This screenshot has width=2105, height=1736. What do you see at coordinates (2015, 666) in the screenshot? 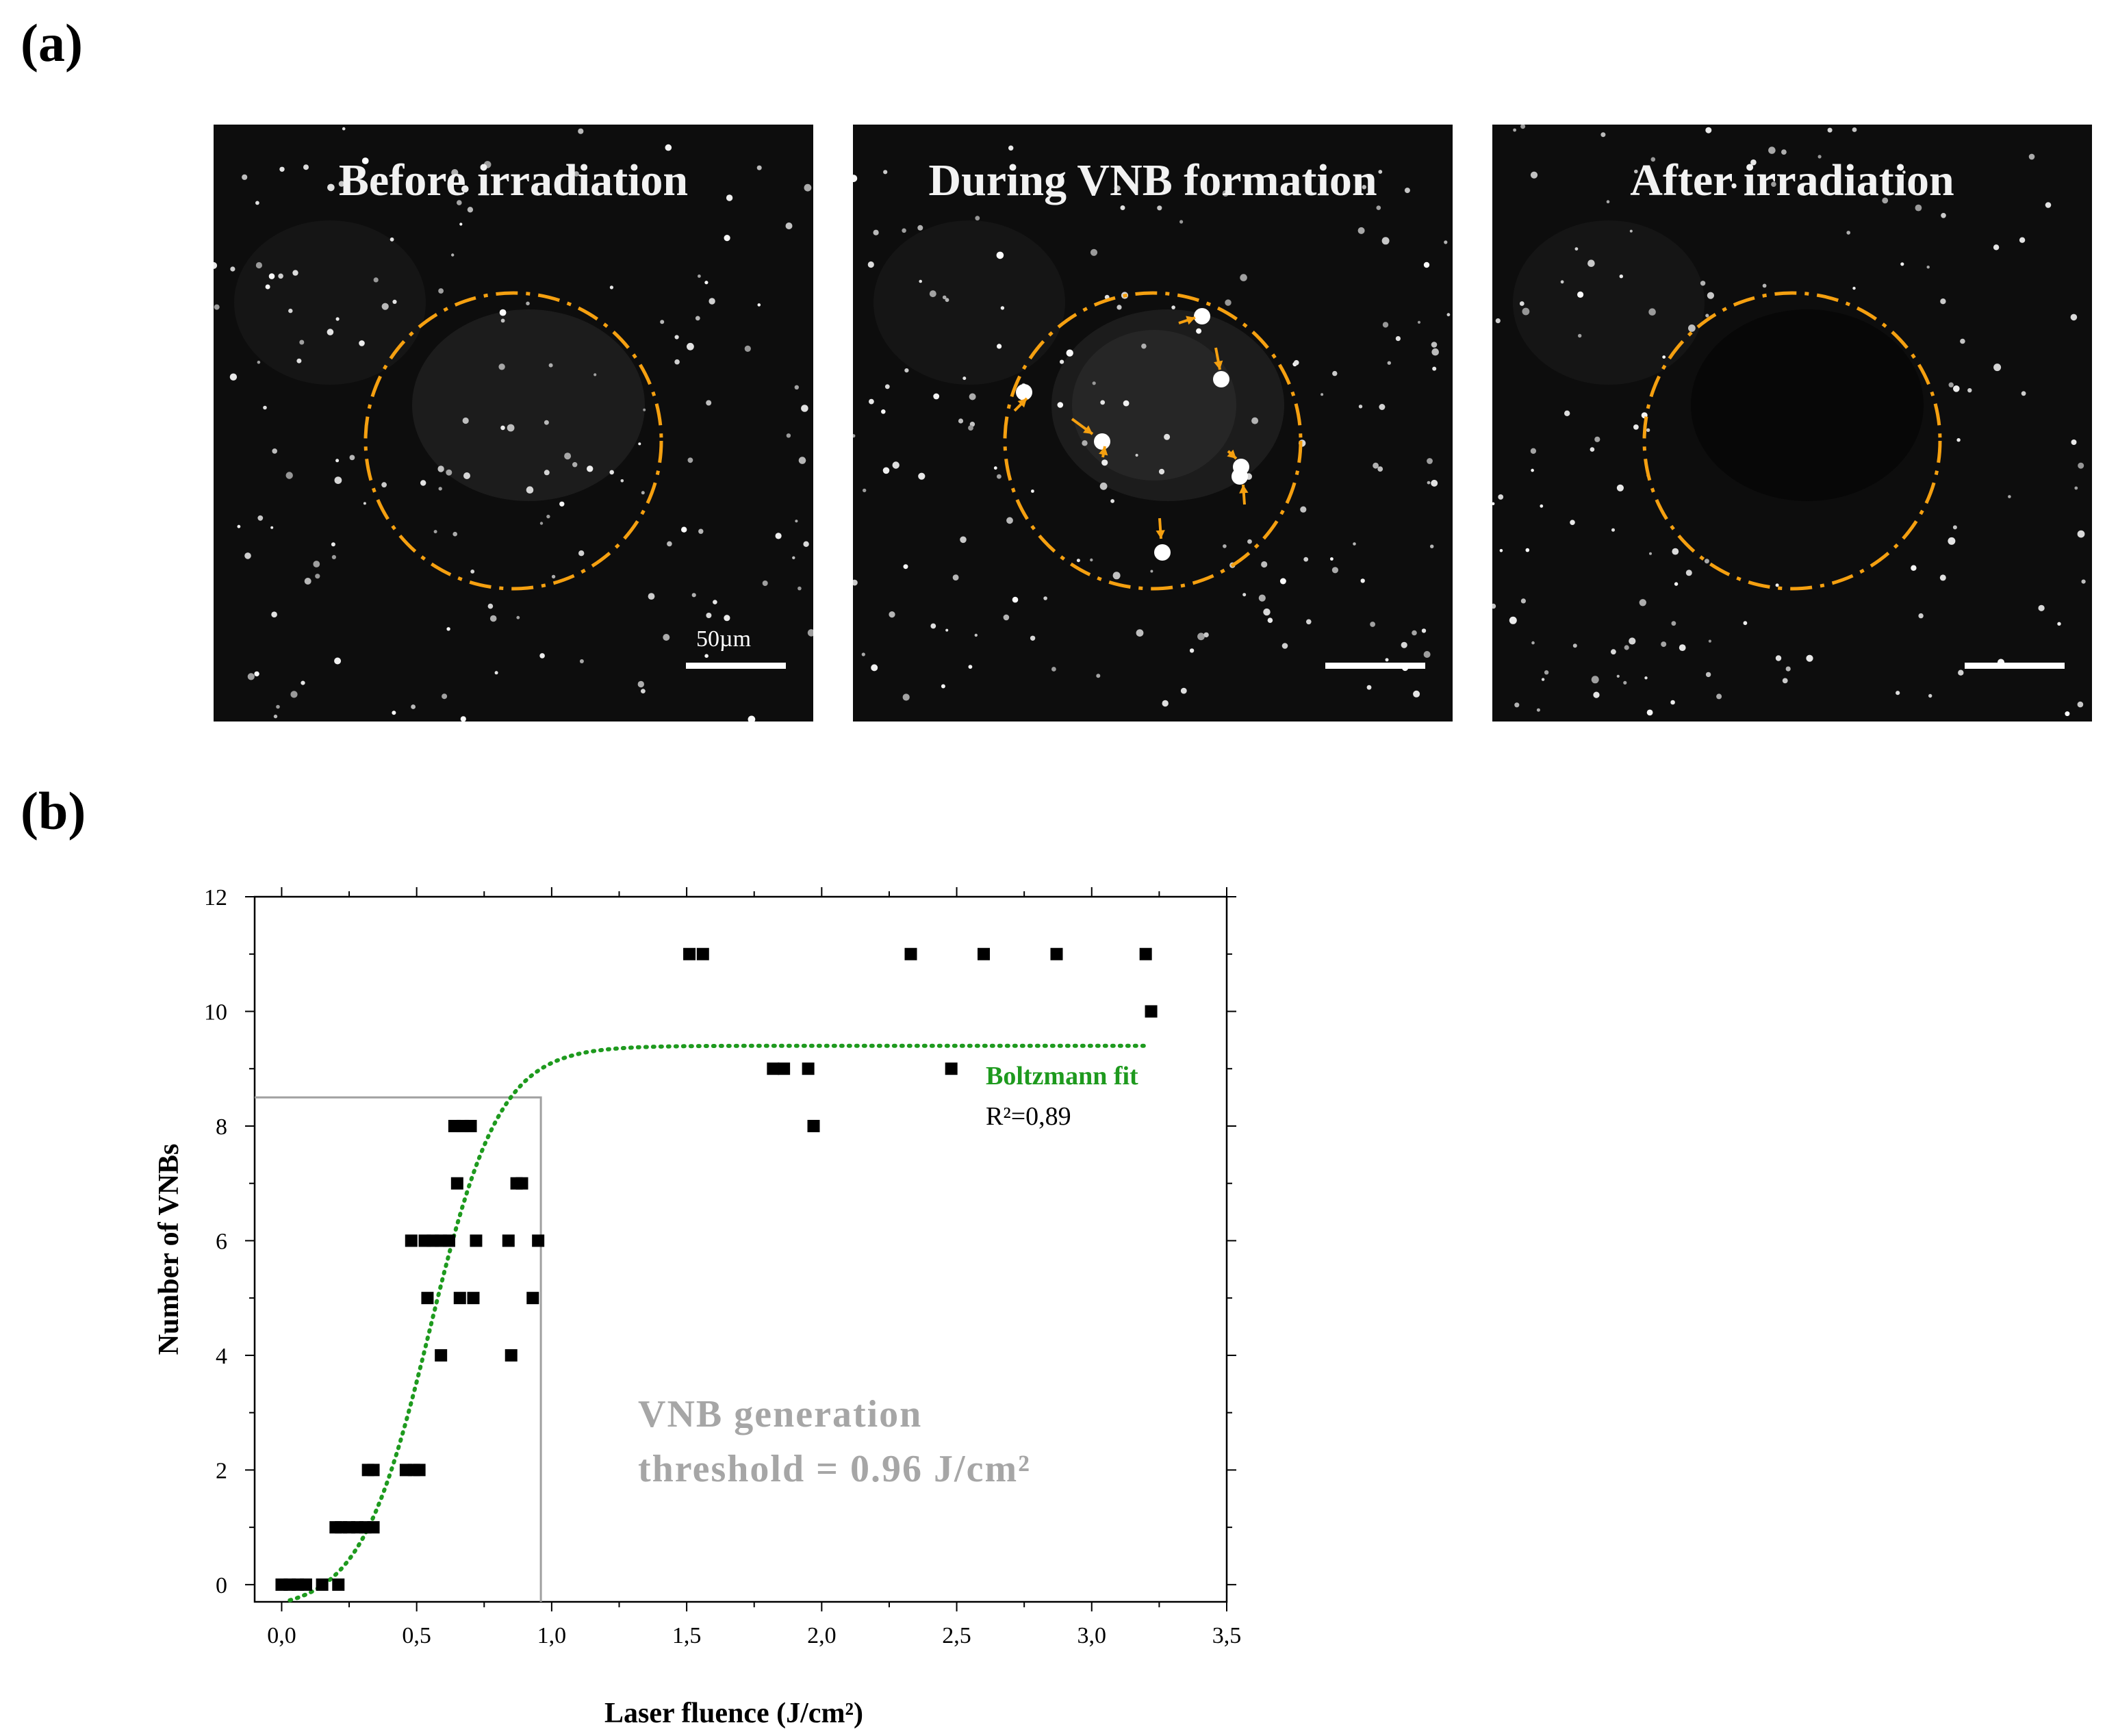
I see `scale-bar` at bounding box center [2015, 666].